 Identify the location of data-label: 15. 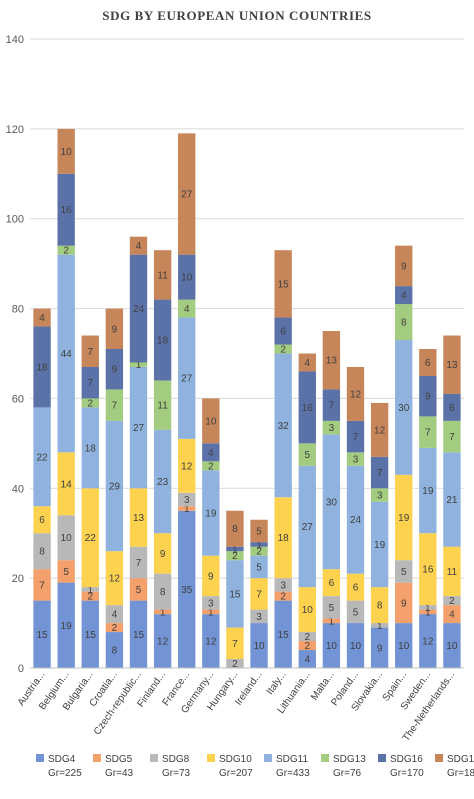
(91, 635).